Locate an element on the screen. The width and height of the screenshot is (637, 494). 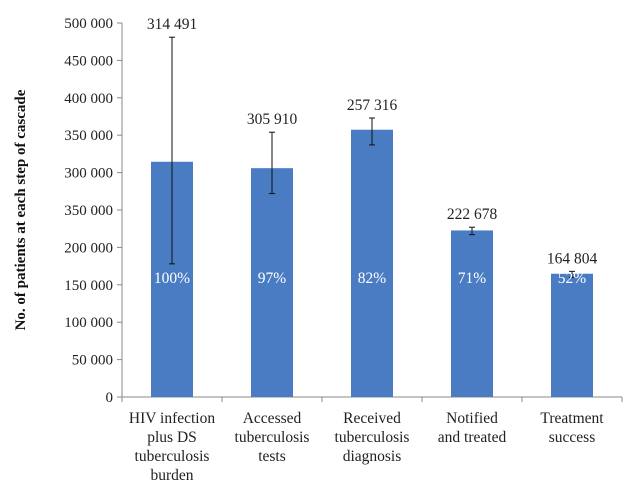
y-tick-label: 300 000 is located at coordinates (88, 174).